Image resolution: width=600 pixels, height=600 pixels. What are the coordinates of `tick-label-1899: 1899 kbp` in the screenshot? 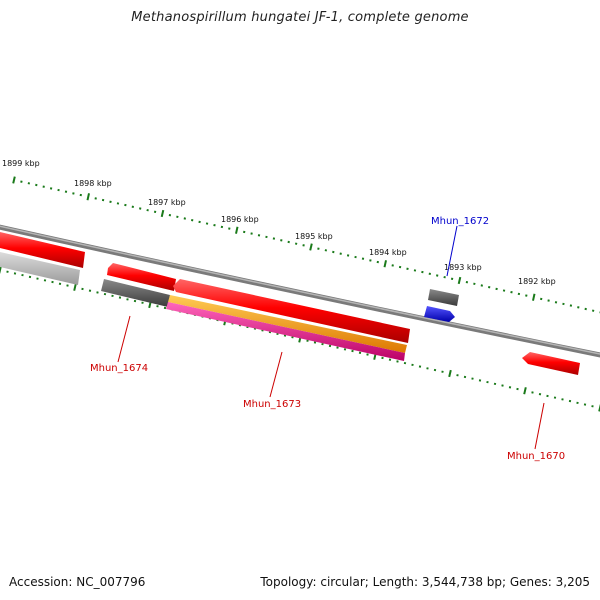 It's located at (21, 163).